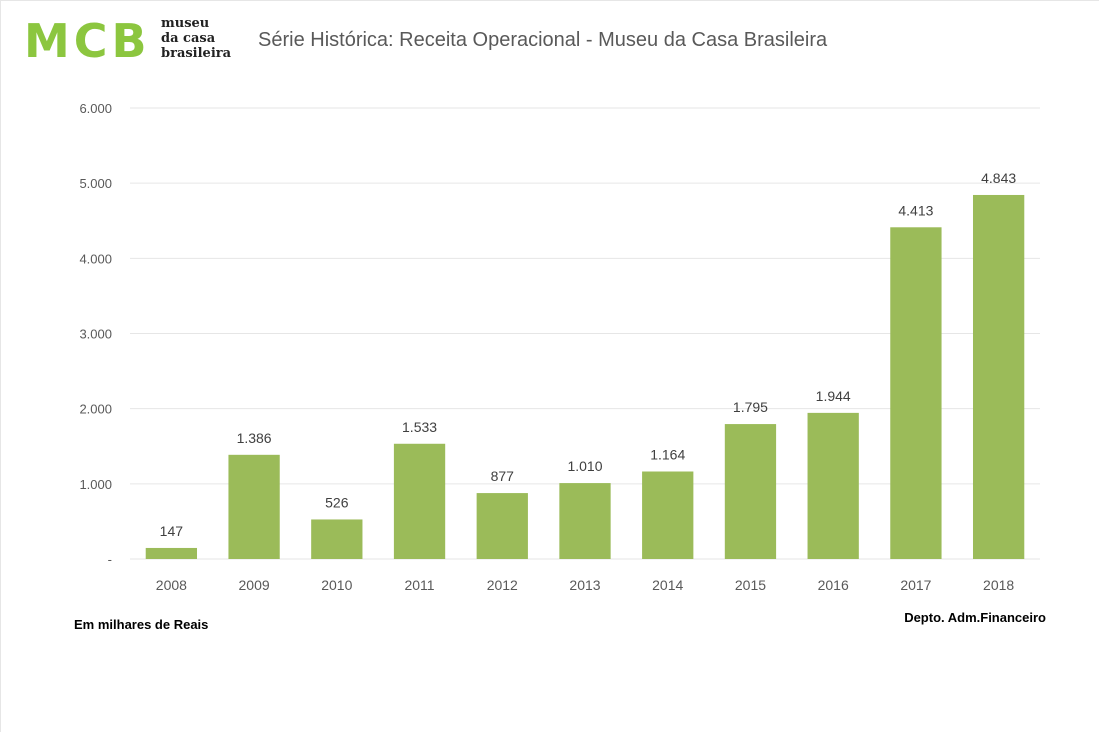 Image resolution: width=1100 pixels, height=733 pixels. What do you see at coordinates (750, 407) in the screenshot?
I see `value-label-2015: 1.795` at bounding box center [750, 407].